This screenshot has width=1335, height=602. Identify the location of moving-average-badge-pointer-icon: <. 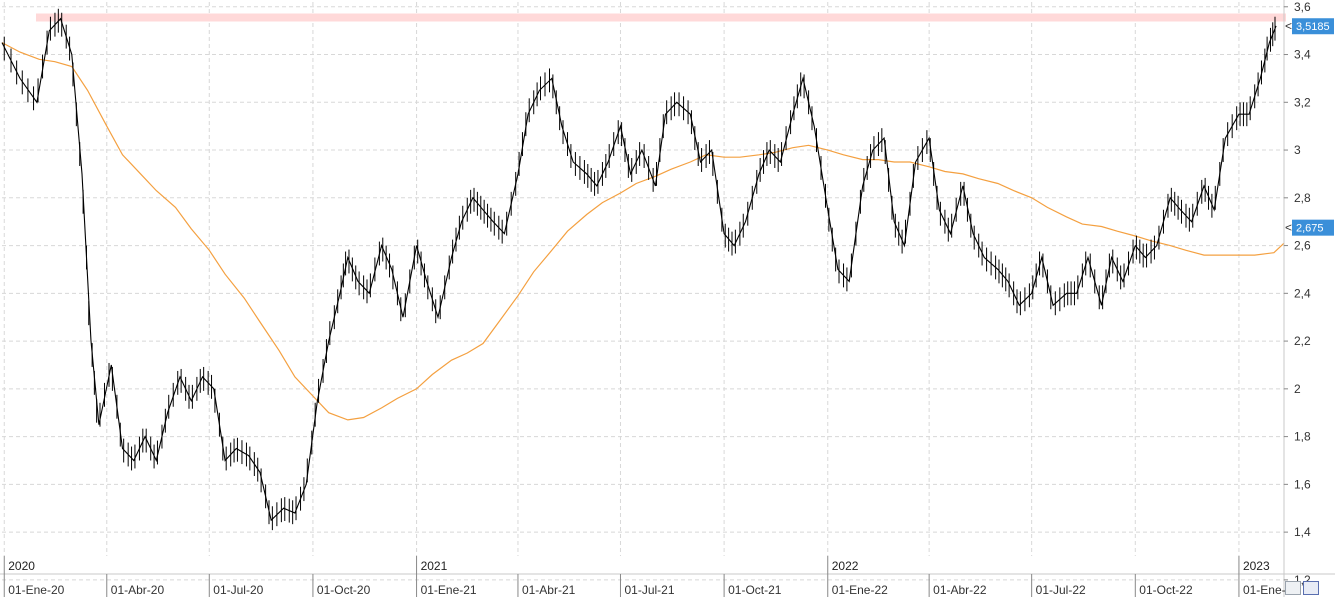
(1288, 228).